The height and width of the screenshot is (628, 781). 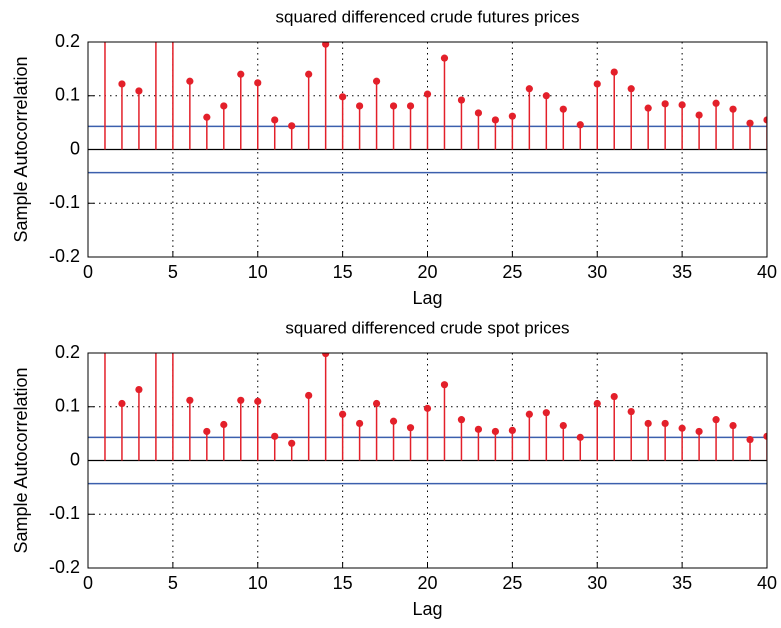 I want to click on chart-title: squared differenced crude futures prices, so click(x=428, y=16).